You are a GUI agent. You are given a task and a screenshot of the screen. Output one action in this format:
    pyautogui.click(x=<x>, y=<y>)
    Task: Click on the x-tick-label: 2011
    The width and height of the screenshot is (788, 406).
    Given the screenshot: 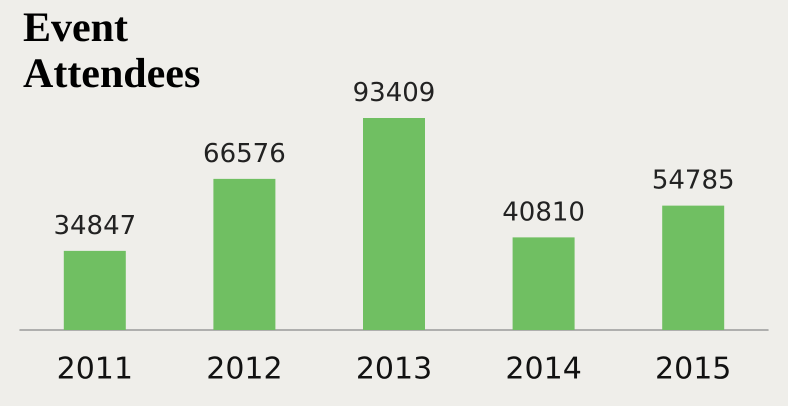 What is the action you would take?
    pyautogui.click(x=94, y=369)
    